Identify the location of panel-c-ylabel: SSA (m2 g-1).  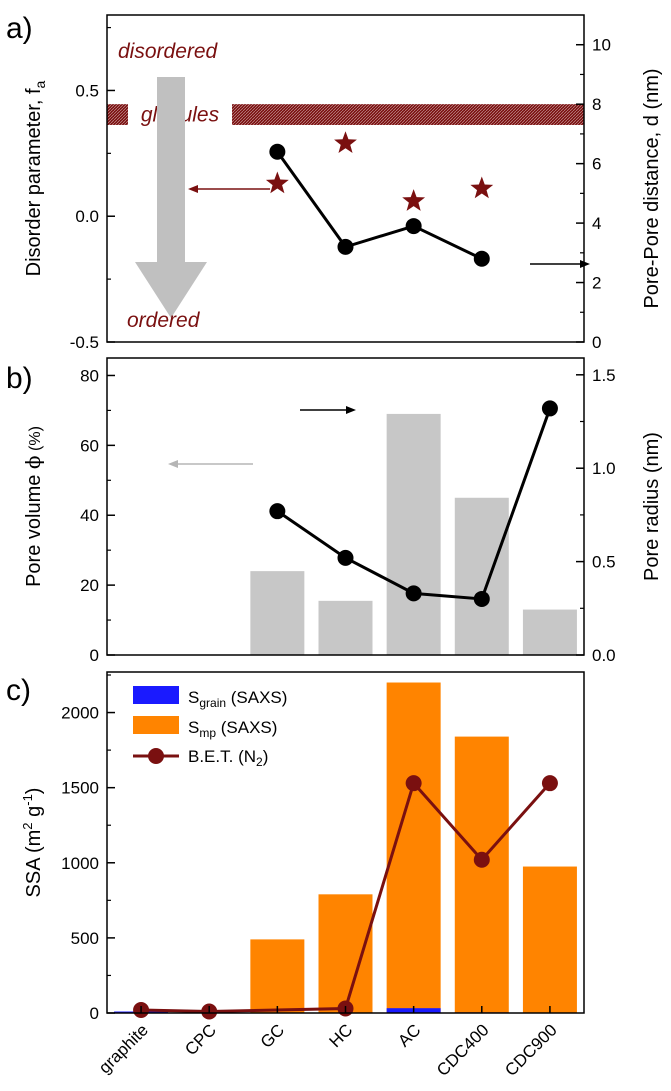
(32, 843).